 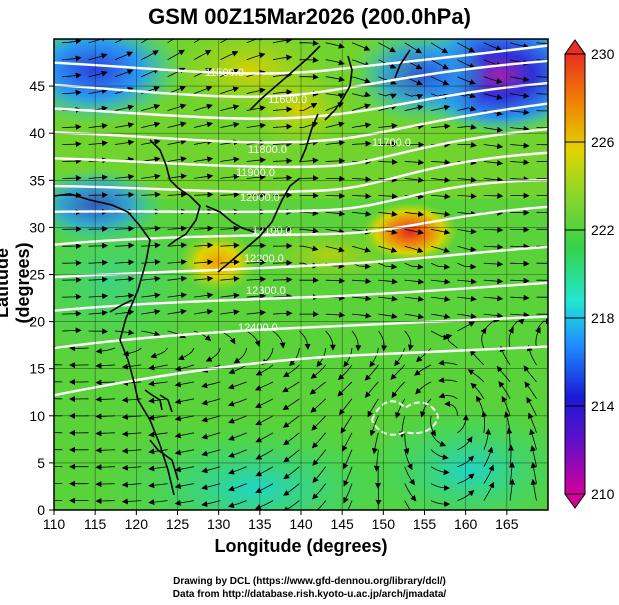 I want to click on field-blob, so click(x=449, y=455).